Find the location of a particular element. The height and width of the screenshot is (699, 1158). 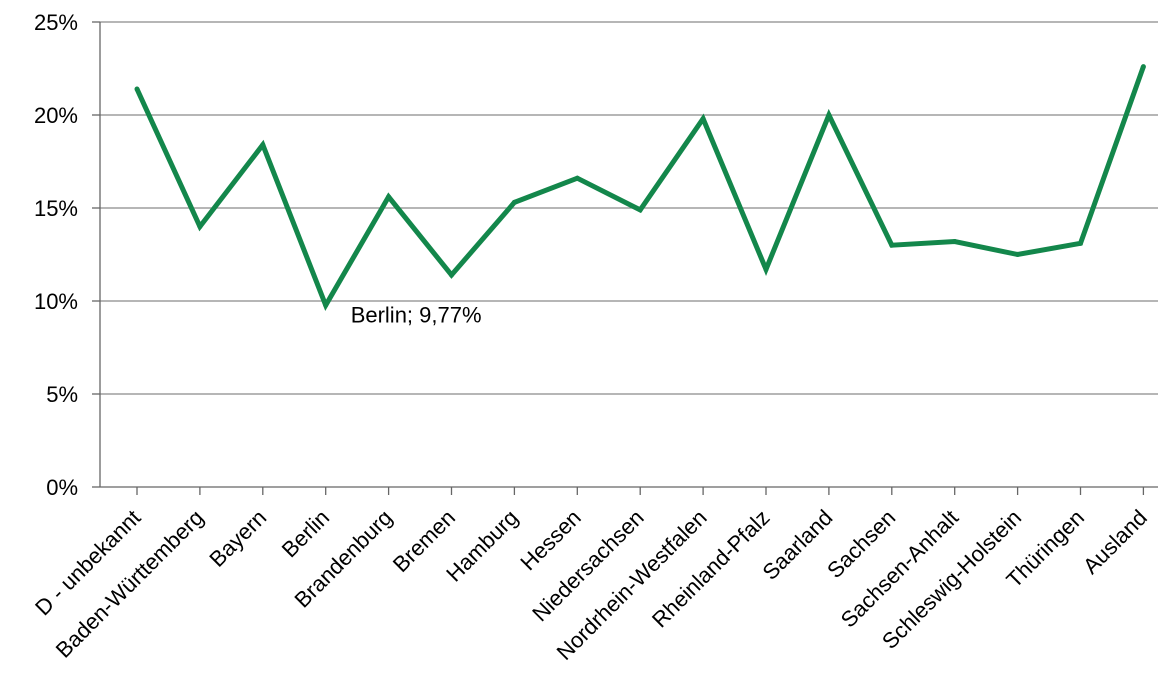

x-tick-label: Ausland is located at coordinates (1115, 542).